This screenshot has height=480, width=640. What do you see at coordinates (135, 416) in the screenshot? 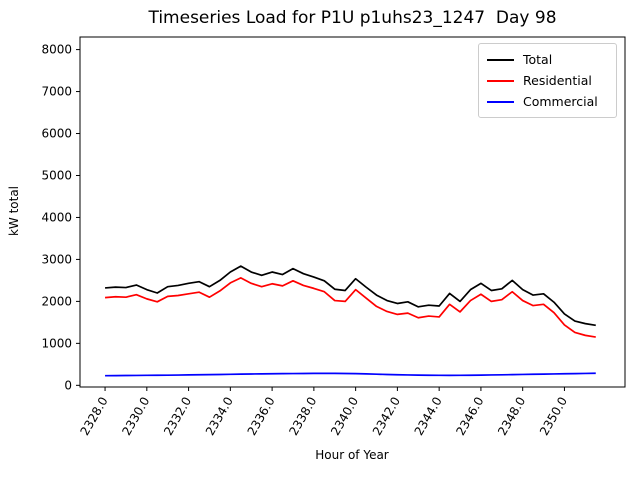
I see `x-tick-label: 2330.0` at bounding box center [135, 416].